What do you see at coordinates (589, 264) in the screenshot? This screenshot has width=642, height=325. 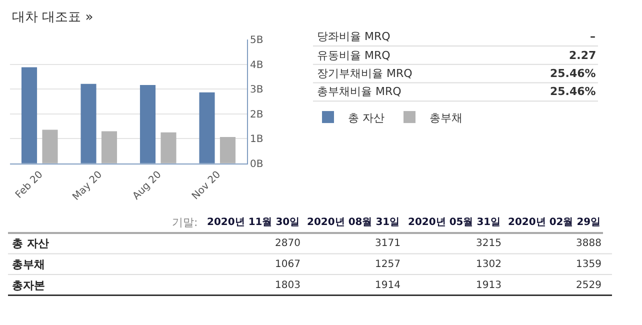 I see `data-label: 1359` at bounding box center [589, 264].